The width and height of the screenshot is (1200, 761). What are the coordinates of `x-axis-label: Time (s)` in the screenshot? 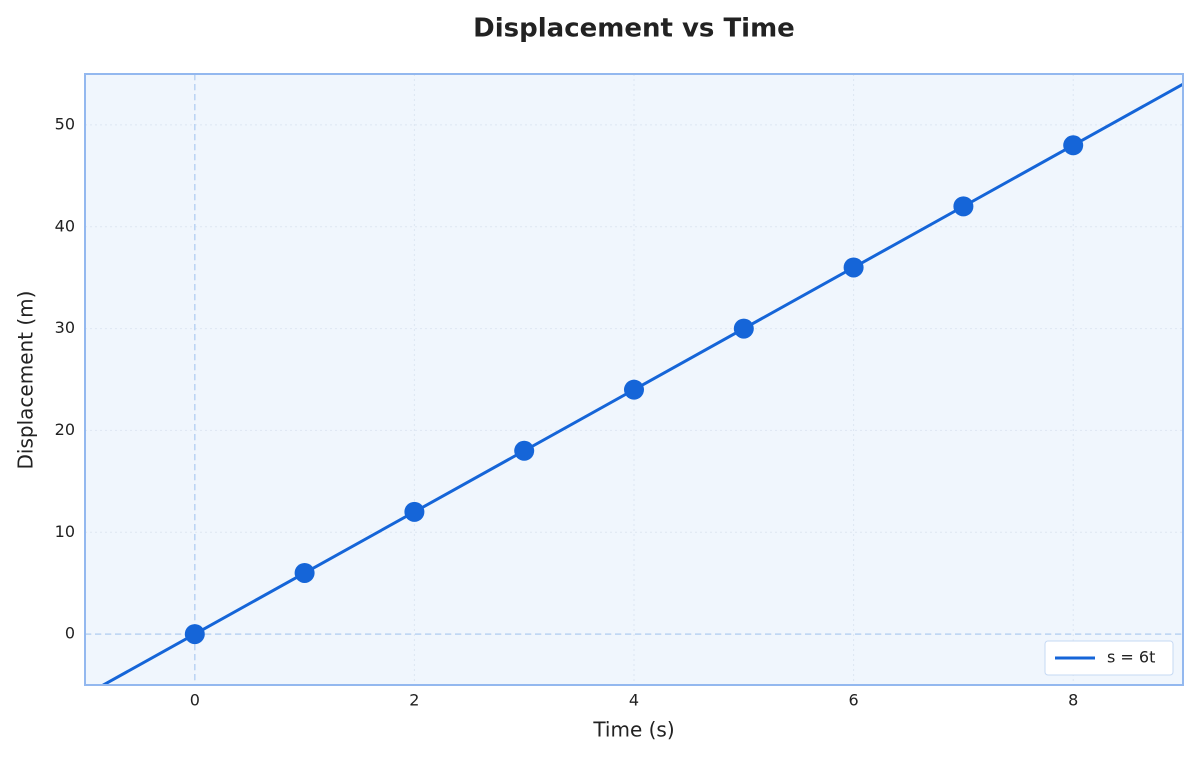 It's located at (633, 730).